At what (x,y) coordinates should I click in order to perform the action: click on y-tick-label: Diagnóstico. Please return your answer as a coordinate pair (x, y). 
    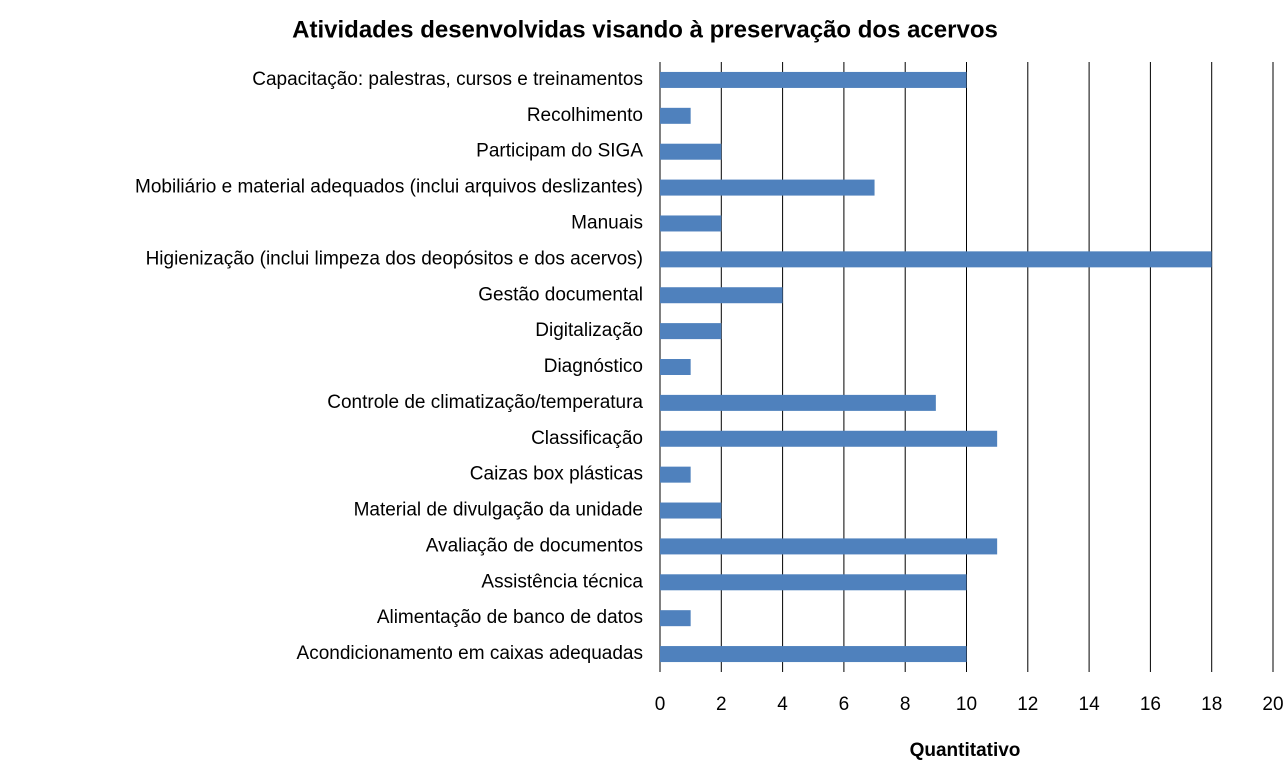
    Looking at the image, I should click on (593, 366).